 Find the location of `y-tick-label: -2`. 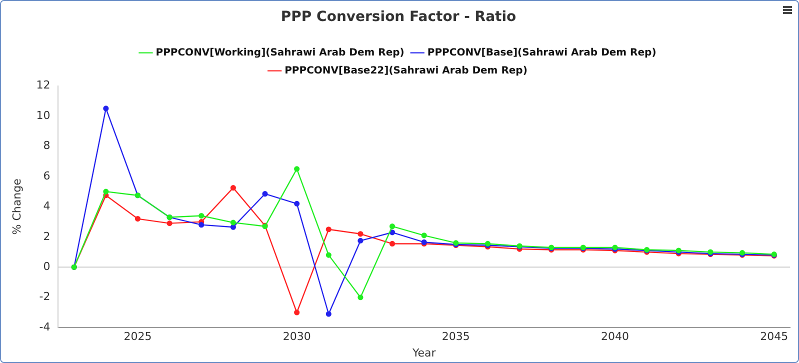

y-tick-label: -2 is located at coordinates (44, 297).